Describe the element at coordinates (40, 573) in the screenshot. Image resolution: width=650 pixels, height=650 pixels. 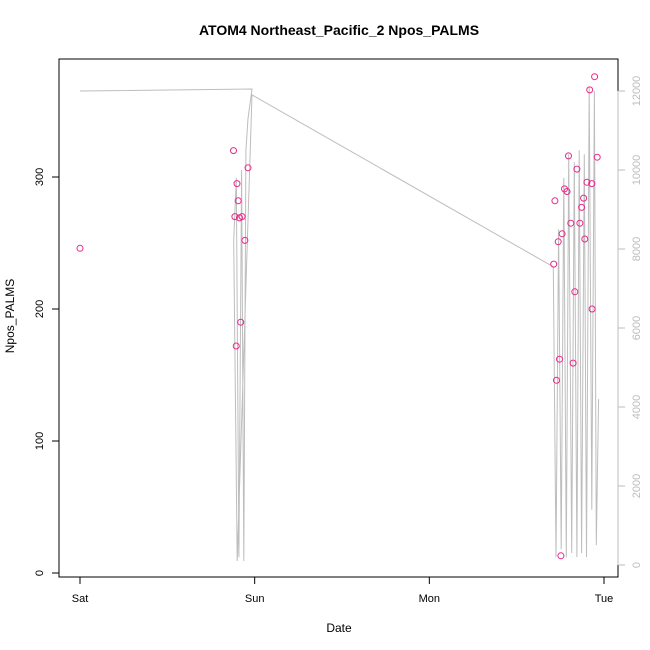
I see `left-tick-label: 0` at that location.